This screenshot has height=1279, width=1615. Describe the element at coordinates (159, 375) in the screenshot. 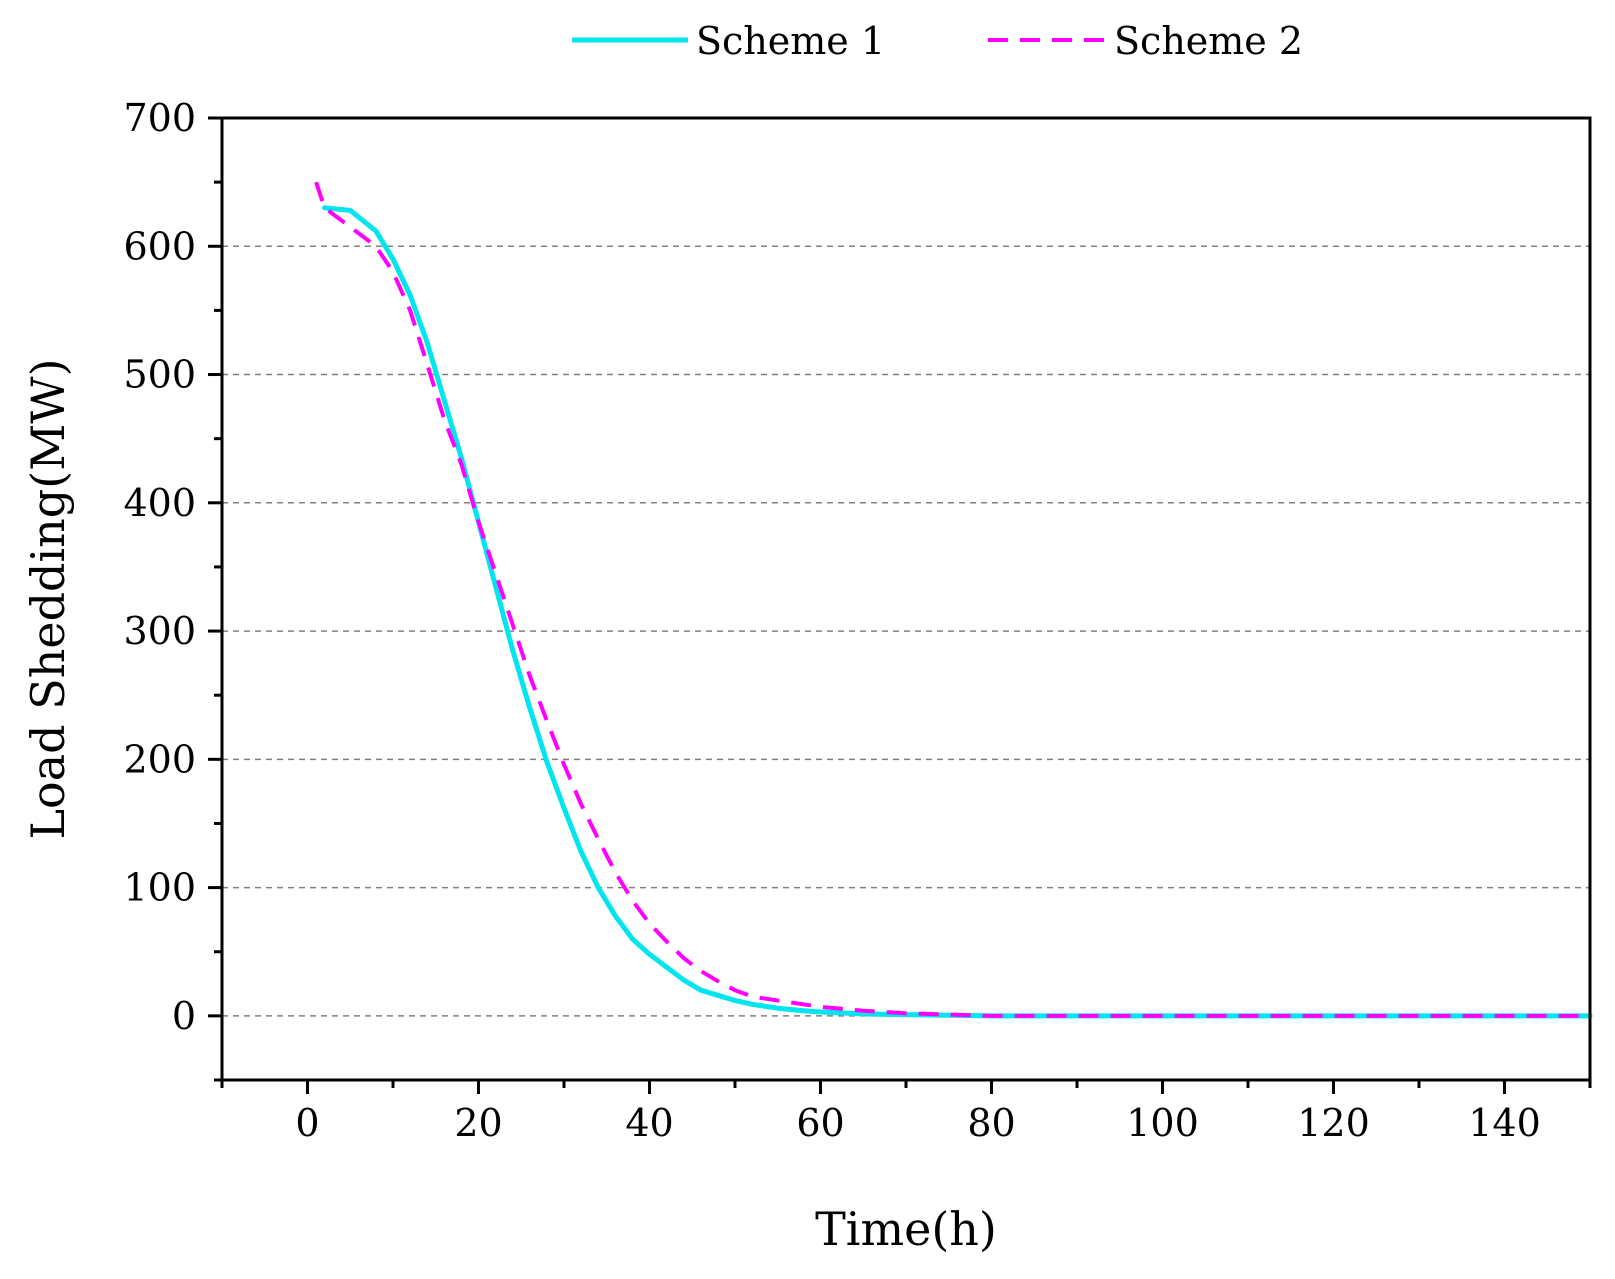

I see `y-tick-label-500: 500` at that location.